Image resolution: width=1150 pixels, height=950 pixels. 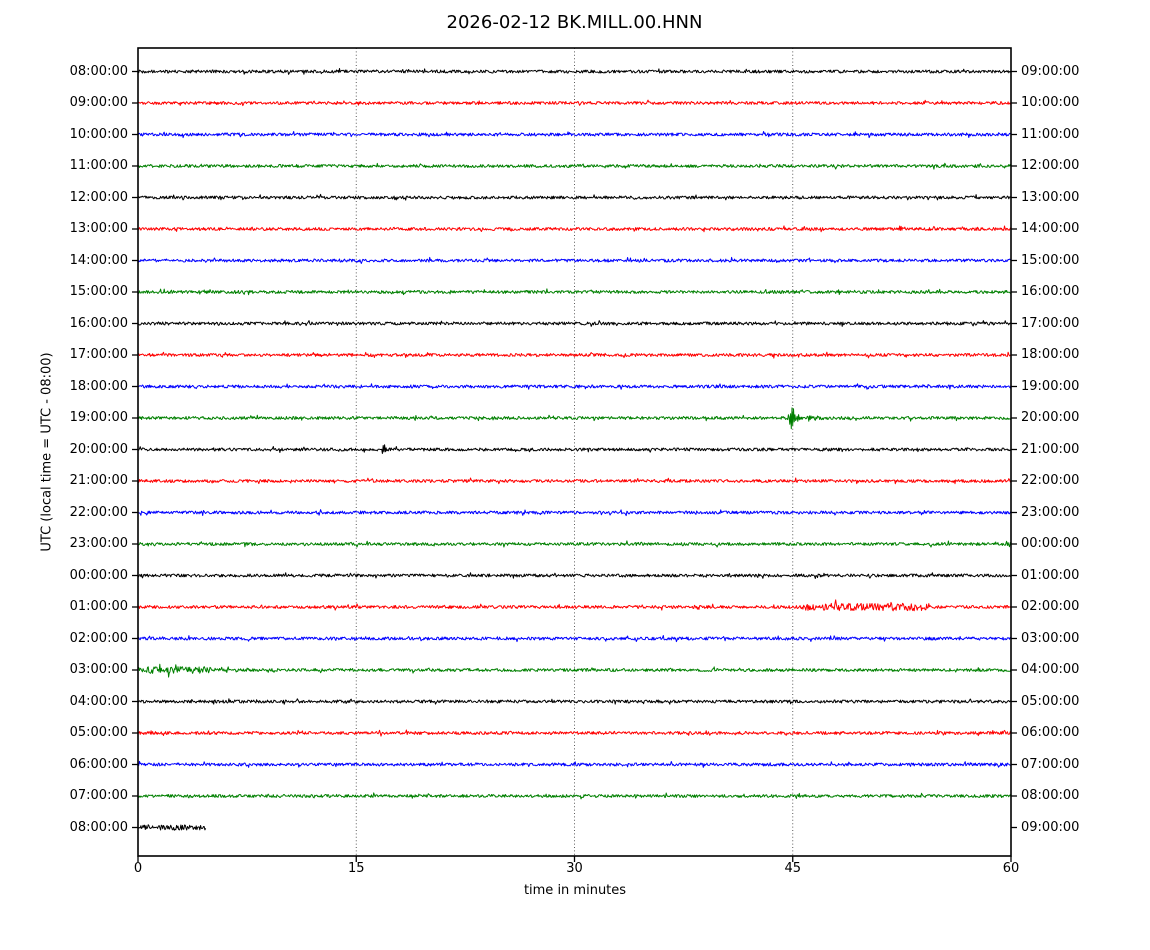 I want to click on left-time-label: 20:00:00, so click(x=98, y=449).